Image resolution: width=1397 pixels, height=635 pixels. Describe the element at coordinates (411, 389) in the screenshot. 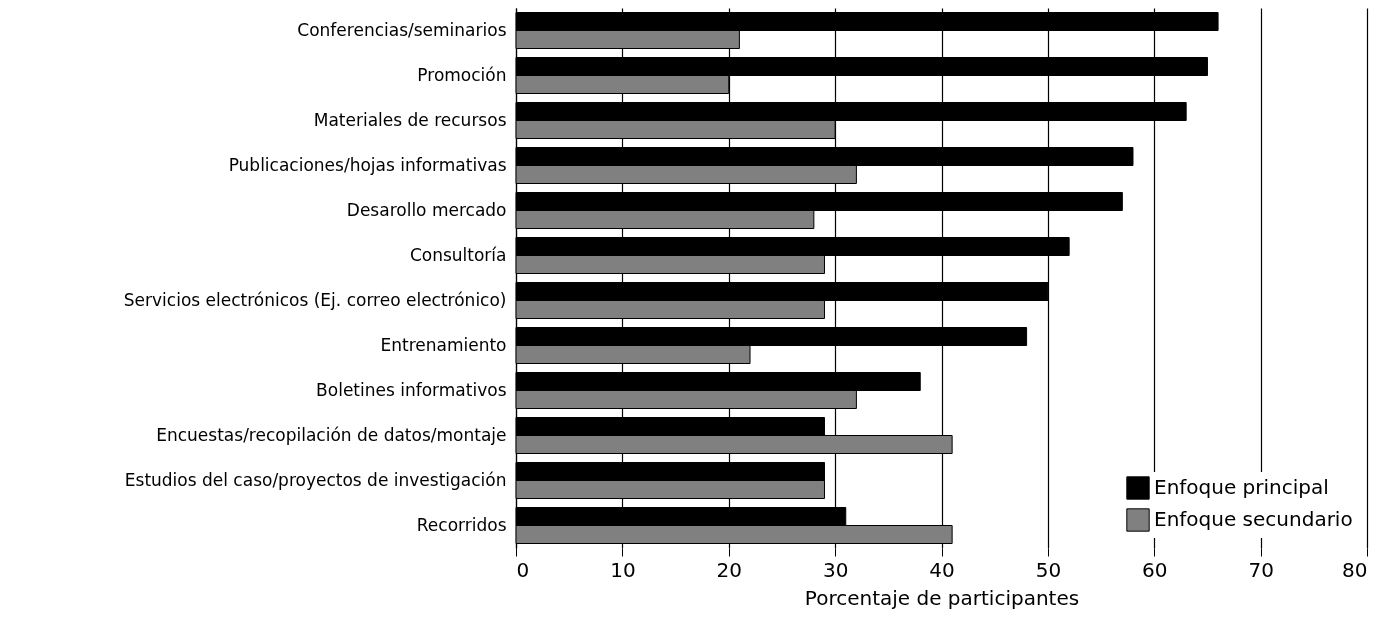

I see `y-tick-label: Boletines informativos` at that location.